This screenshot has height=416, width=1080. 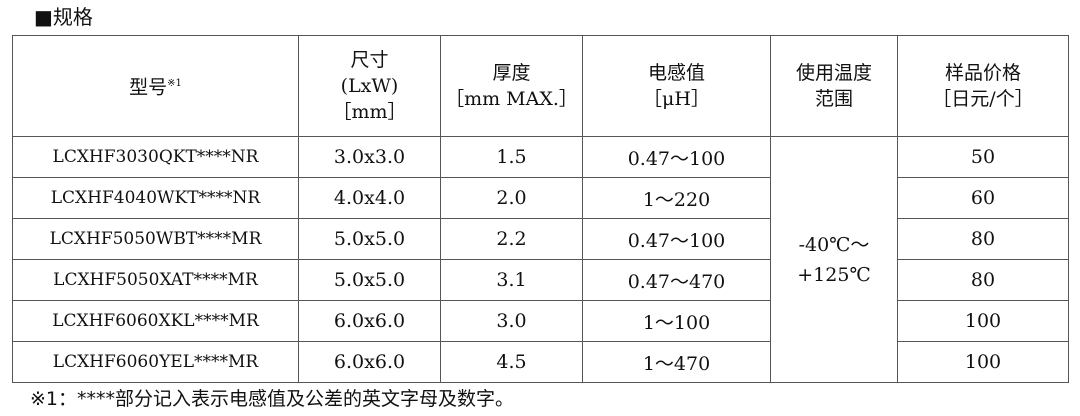 I want to click on table-row: LCXHF6060YEL****MR 6.0x6.0 4.5 1～470 100, so click(x=540, y=362).